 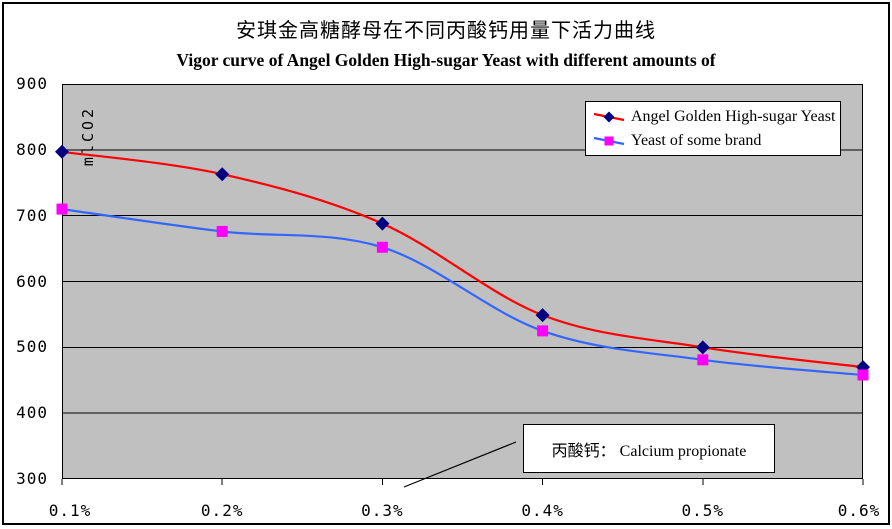 What do you see at coordinates (703, 510) in the screenshot?
I see `x-tick-label: 0.5%` at bounding box center [703, 510].